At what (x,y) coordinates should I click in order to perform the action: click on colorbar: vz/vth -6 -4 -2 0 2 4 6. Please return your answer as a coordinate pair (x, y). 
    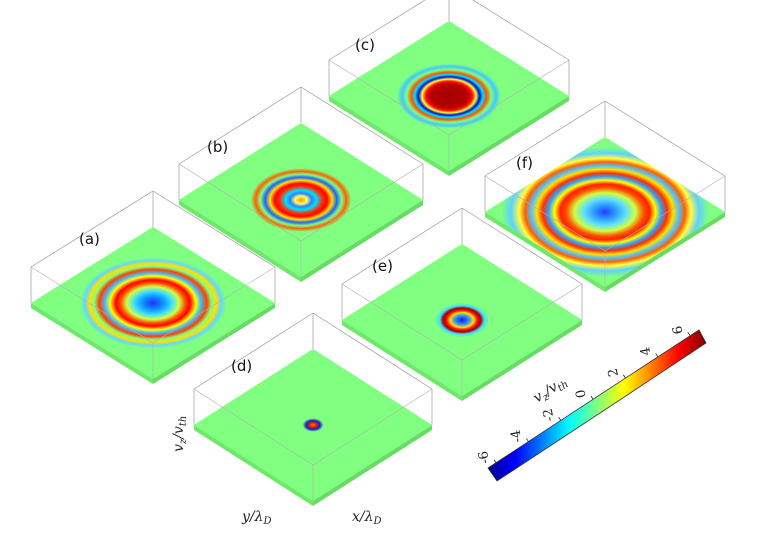
    Looking at the image, I should click on (591, 403).